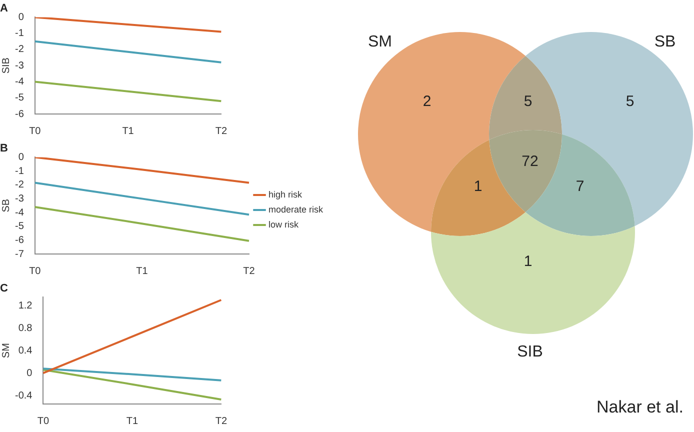 This screenshot has height=432, width=694. I want to click on y-axis-title: SM, so click(6, 350).